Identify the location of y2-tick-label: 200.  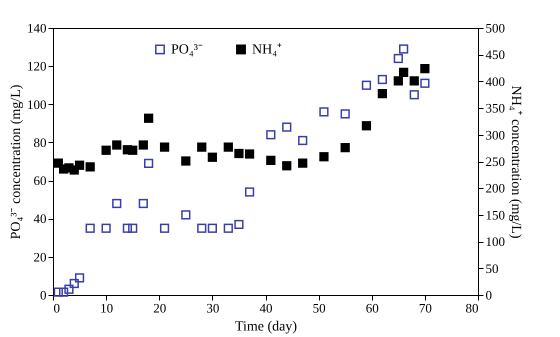
(495, 188).